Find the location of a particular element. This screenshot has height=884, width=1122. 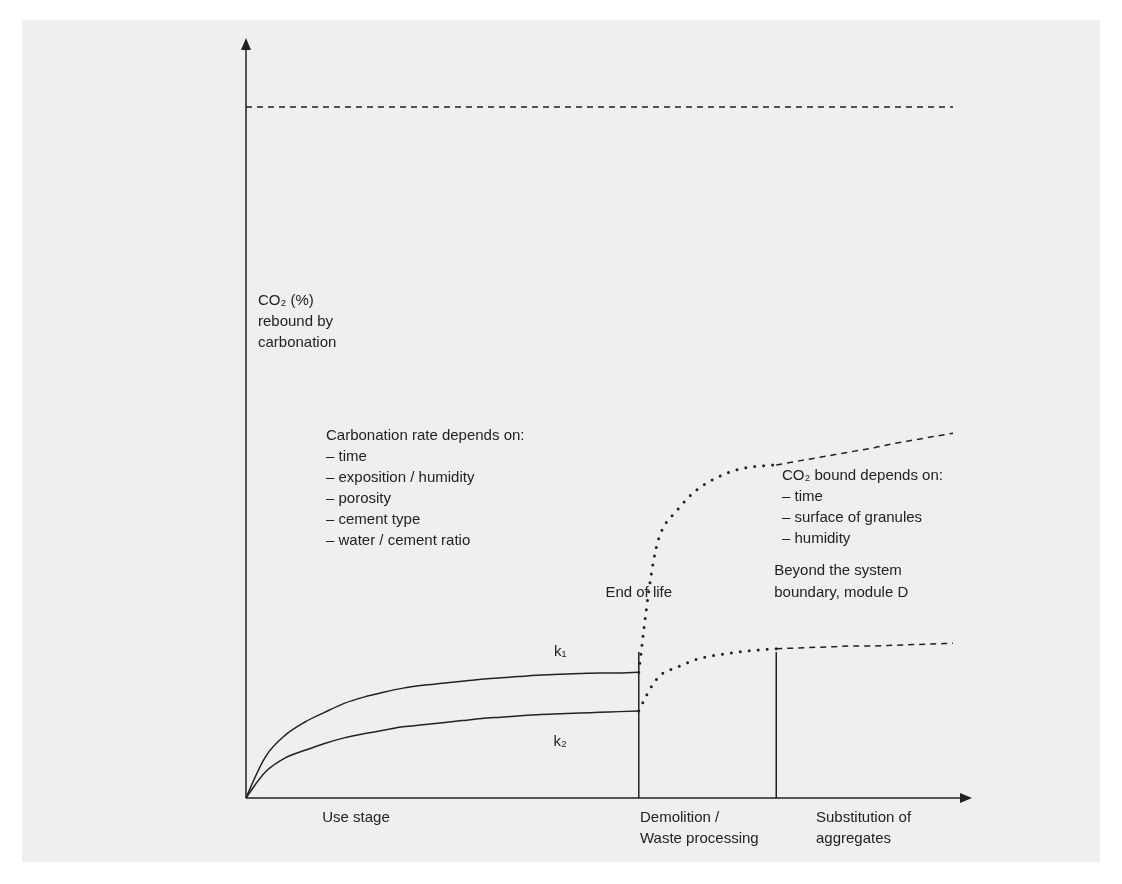

annotation: Beyond the system boundary, module D is located at coordinates (841, 580).